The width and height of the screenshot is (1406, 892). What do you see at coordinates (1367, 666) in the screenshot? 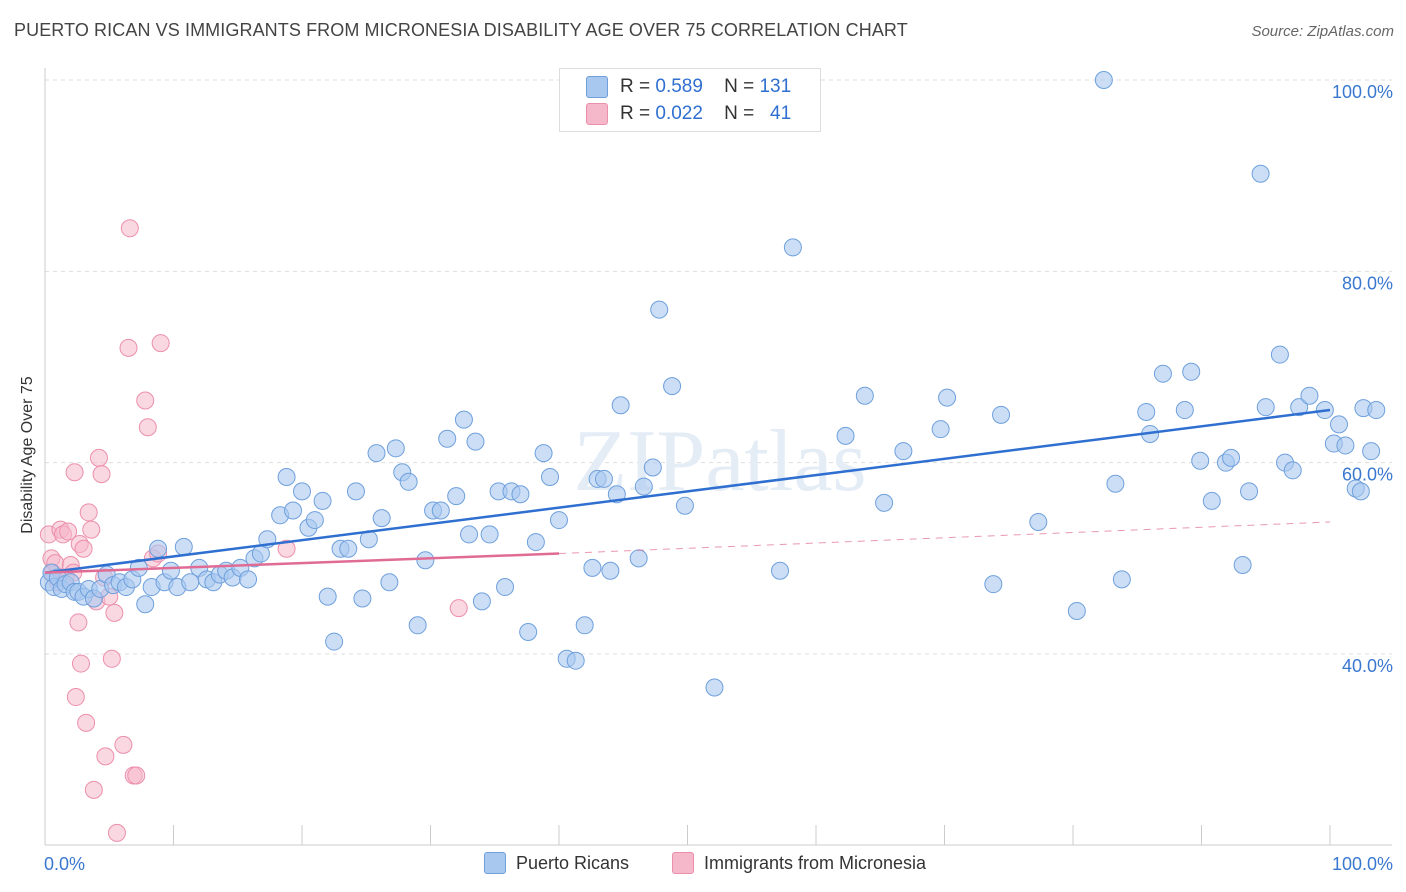
I see `y-tick-label: 40.0%` at bounding box center [1367, 666].